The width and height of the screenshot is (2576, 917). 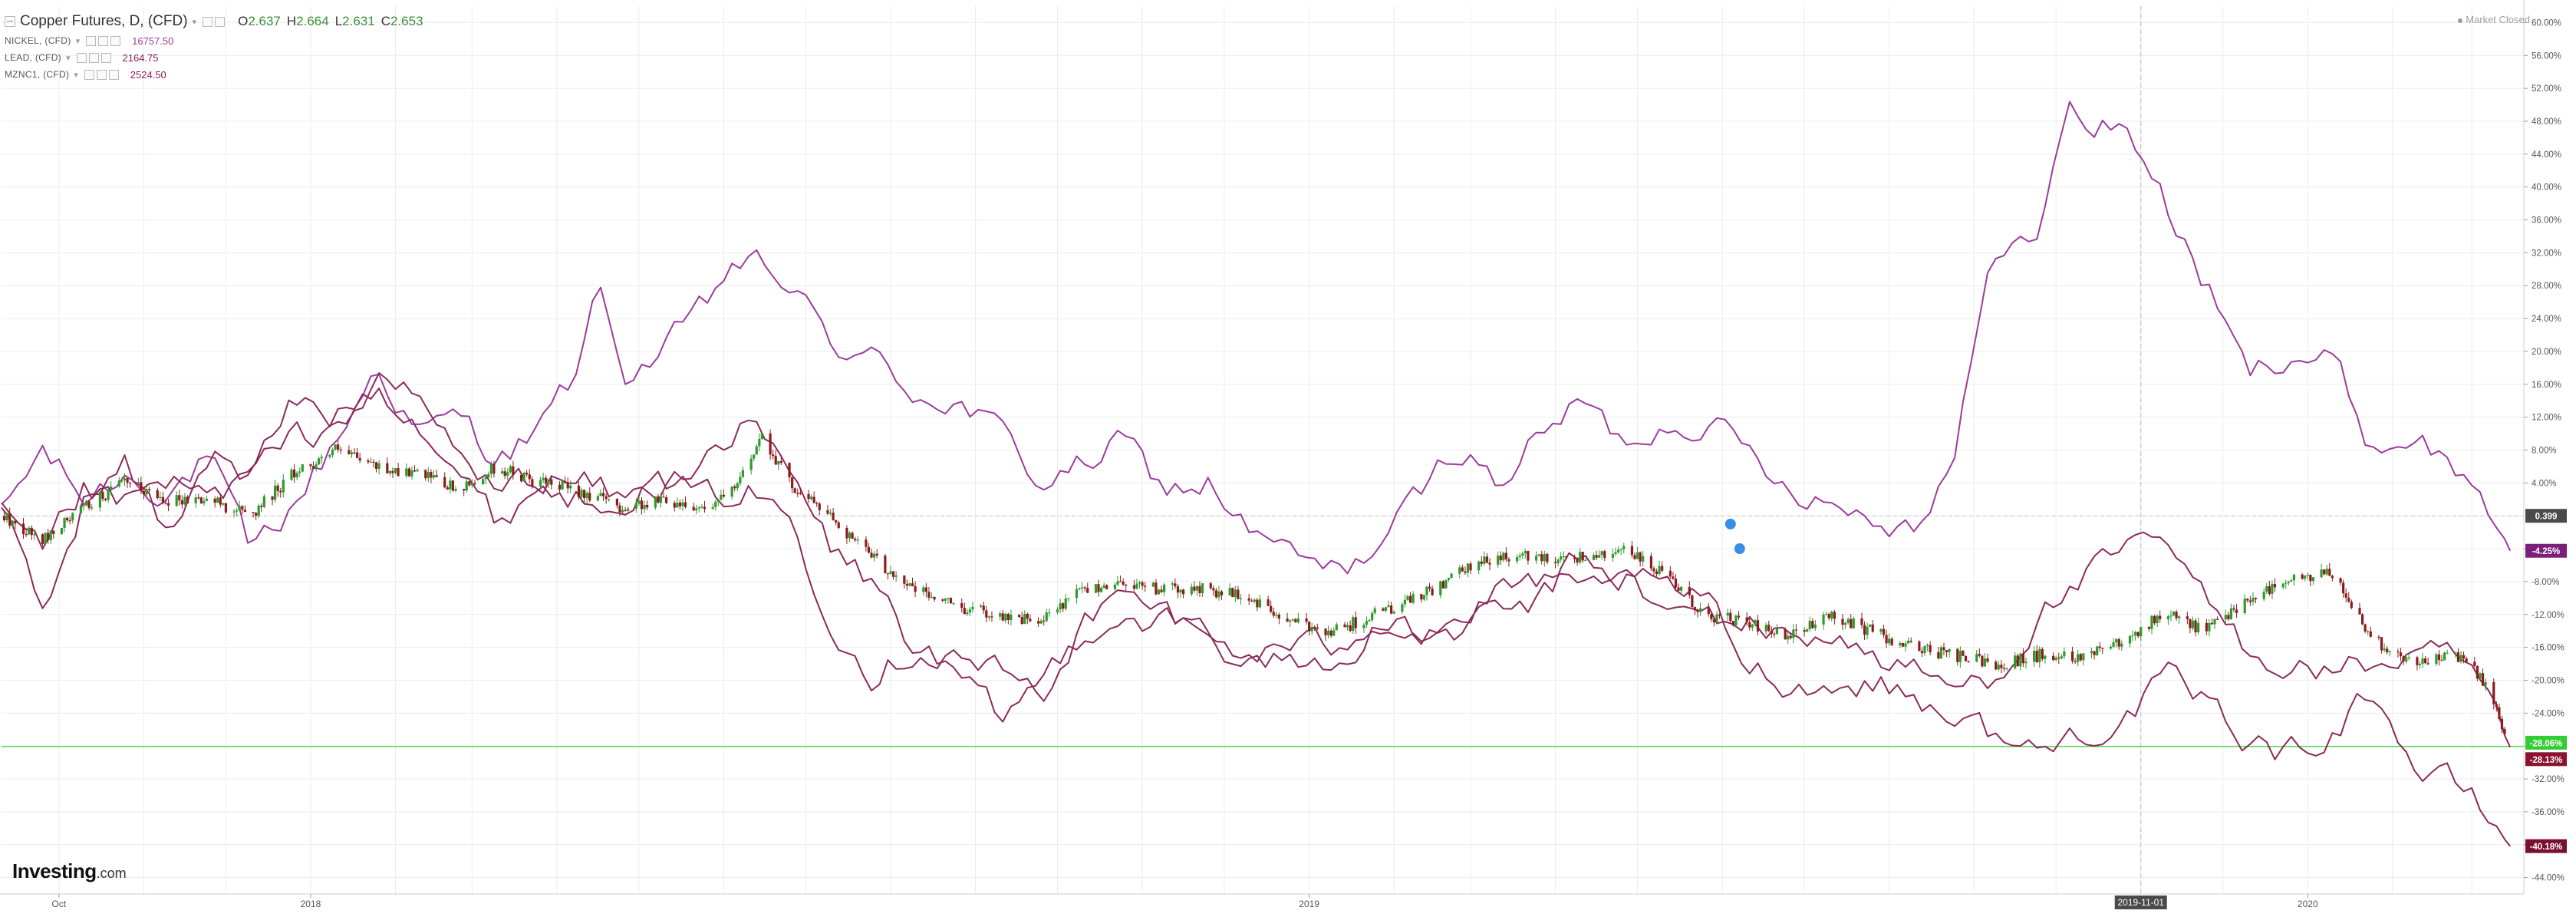 What do you see at coordinates (2460, 20) in the screenshot?
I see `status-dot-icon` at bounding box center [2460, 20].